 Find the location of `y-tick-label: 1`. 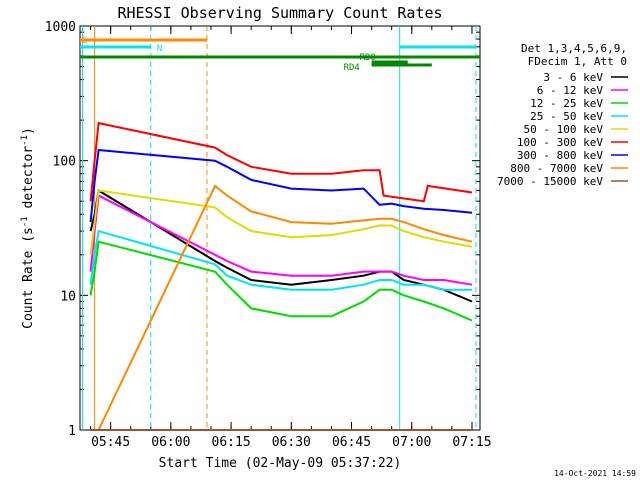

y-tick-label: 1 is located at coordinates (72, 431).